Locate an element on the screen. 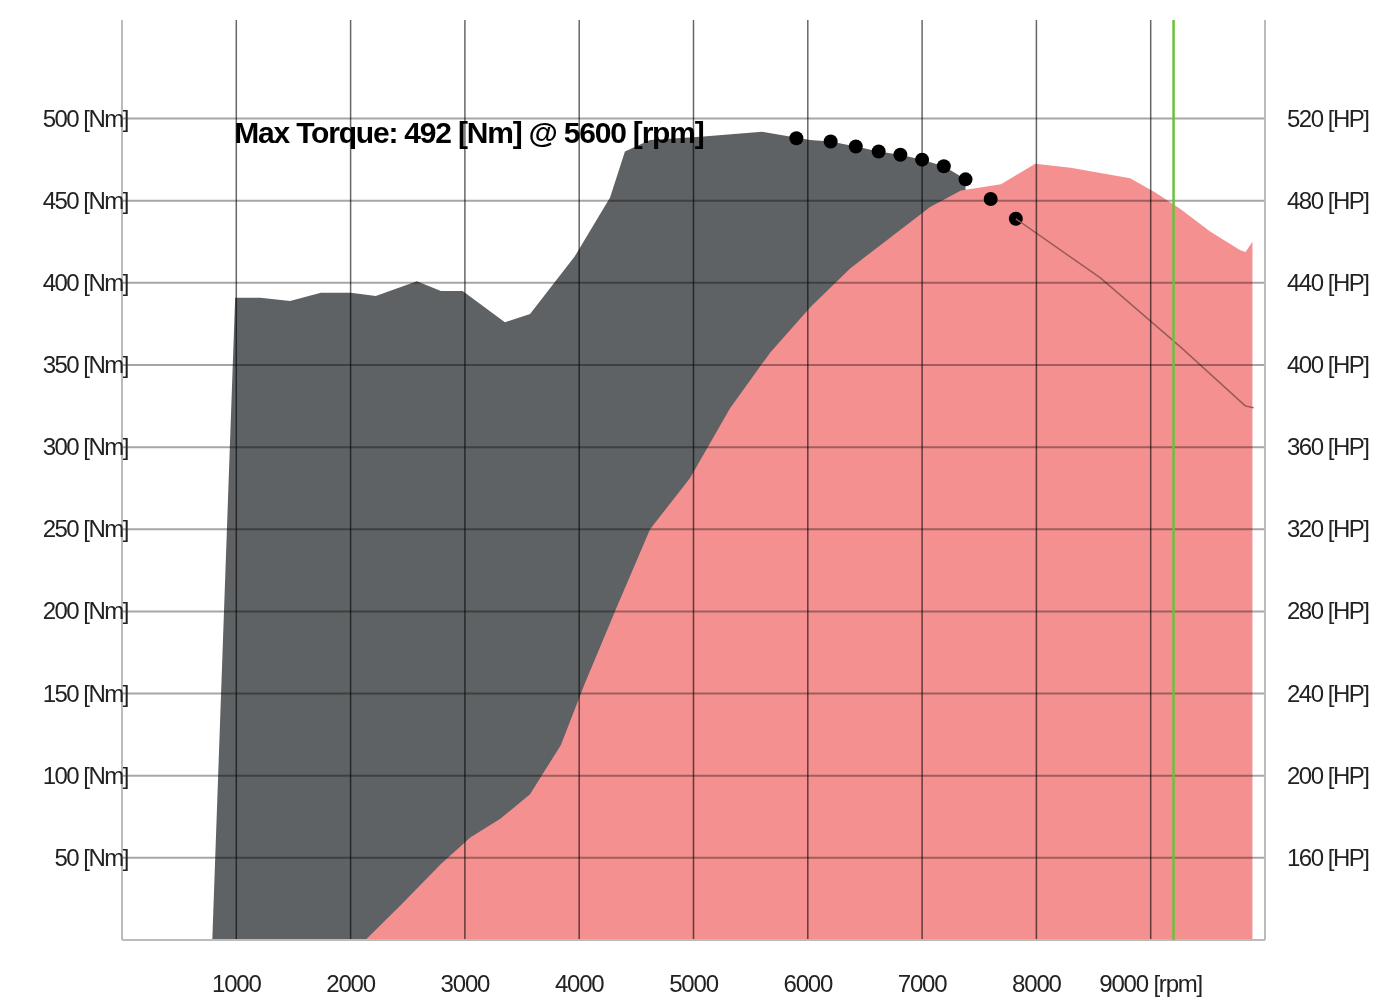  x-tick-label: 7000 is located at coordinates (922, 983).